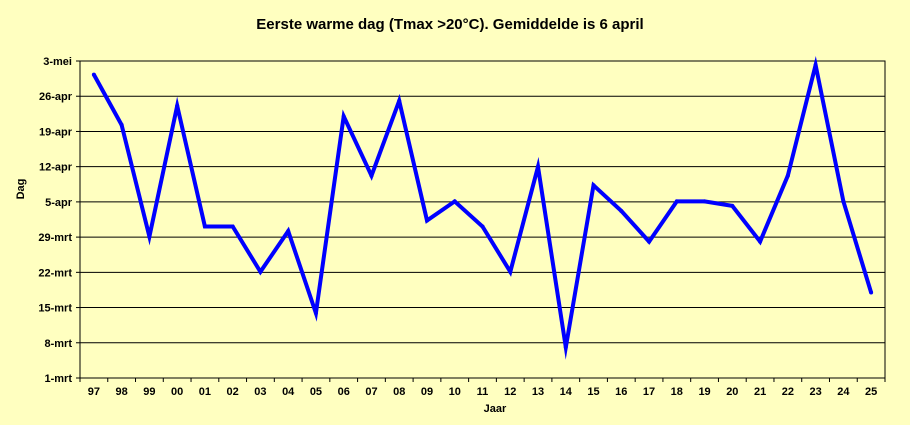 Image resolution: width=910 pixels, height=425 pixels. What do you see at coordinates (21, 189) in the screenshot?
I see `y-axis-title: Dag` at bounding box center [21, 189].